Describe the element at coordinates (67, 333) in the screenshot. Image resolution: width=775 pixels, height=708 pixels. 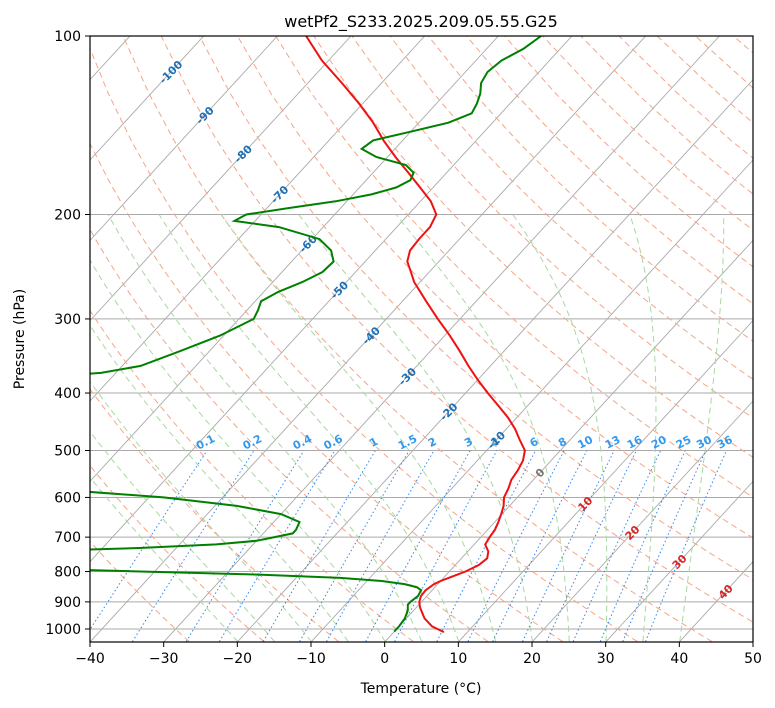
I see `y-axis: 100 200 300 400 500 600 700 800 900 1000` at that location.